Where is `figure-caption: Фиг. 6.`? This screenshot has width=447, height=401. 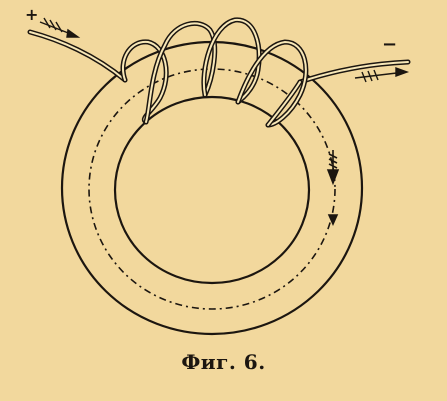 figure-caption: Фиг. 6. is located at coordinates (223, 362).